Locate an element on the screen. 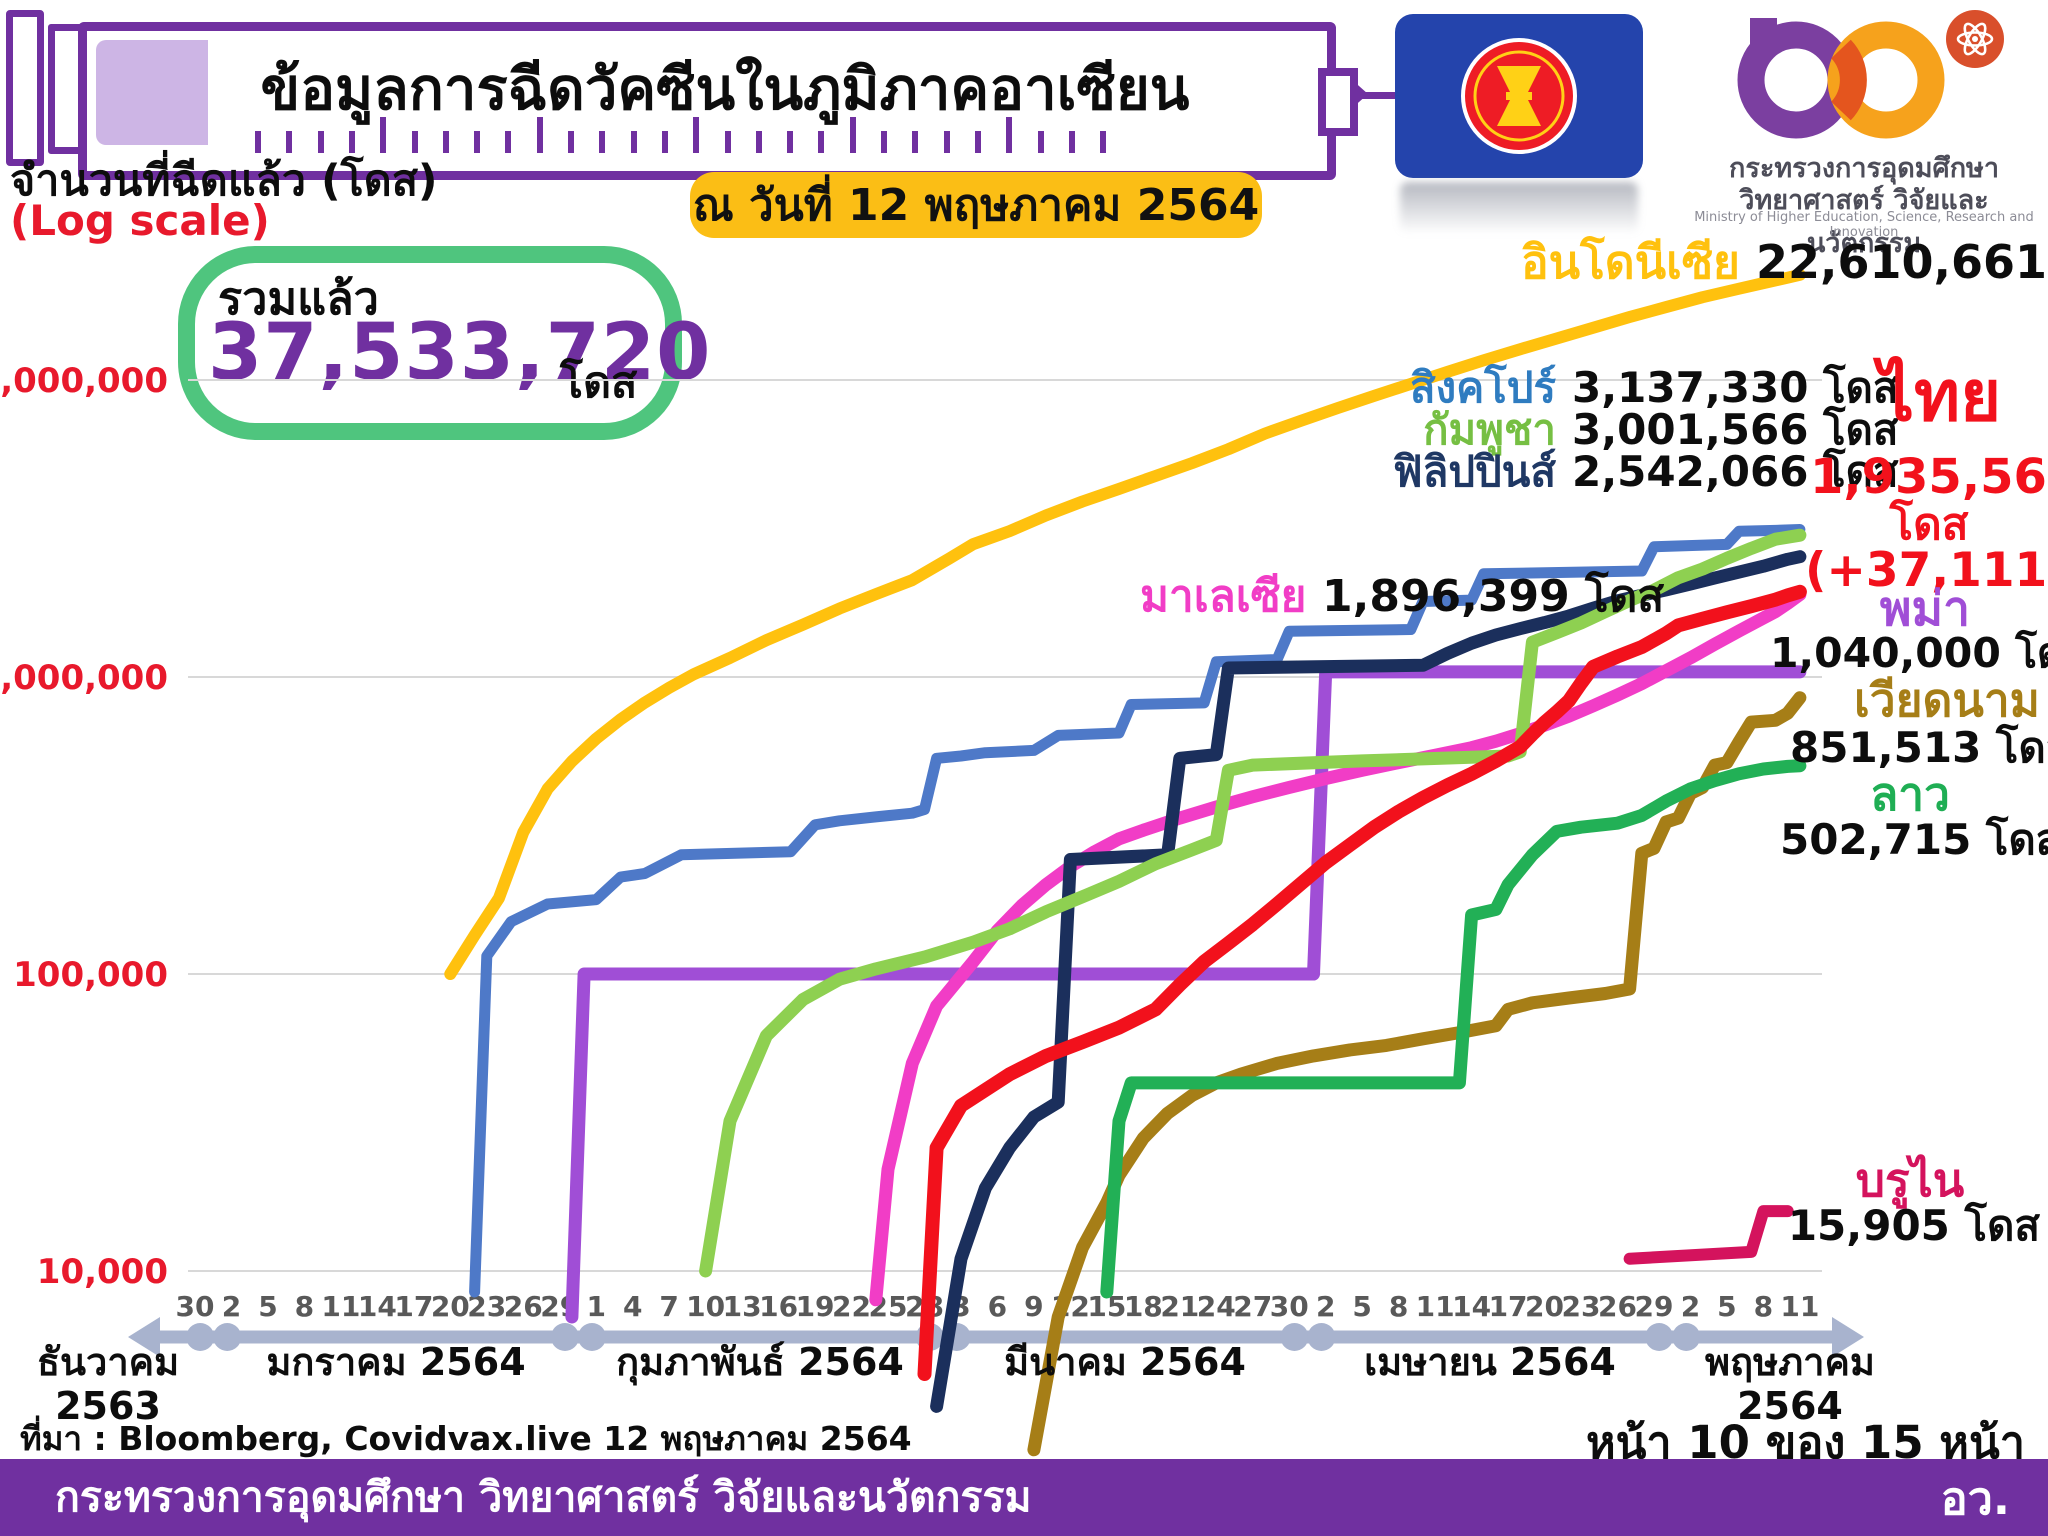 The width and height of the screenshot is (2048, 1536). x-tick-label: 7 is located at coordinates (668, 1306).